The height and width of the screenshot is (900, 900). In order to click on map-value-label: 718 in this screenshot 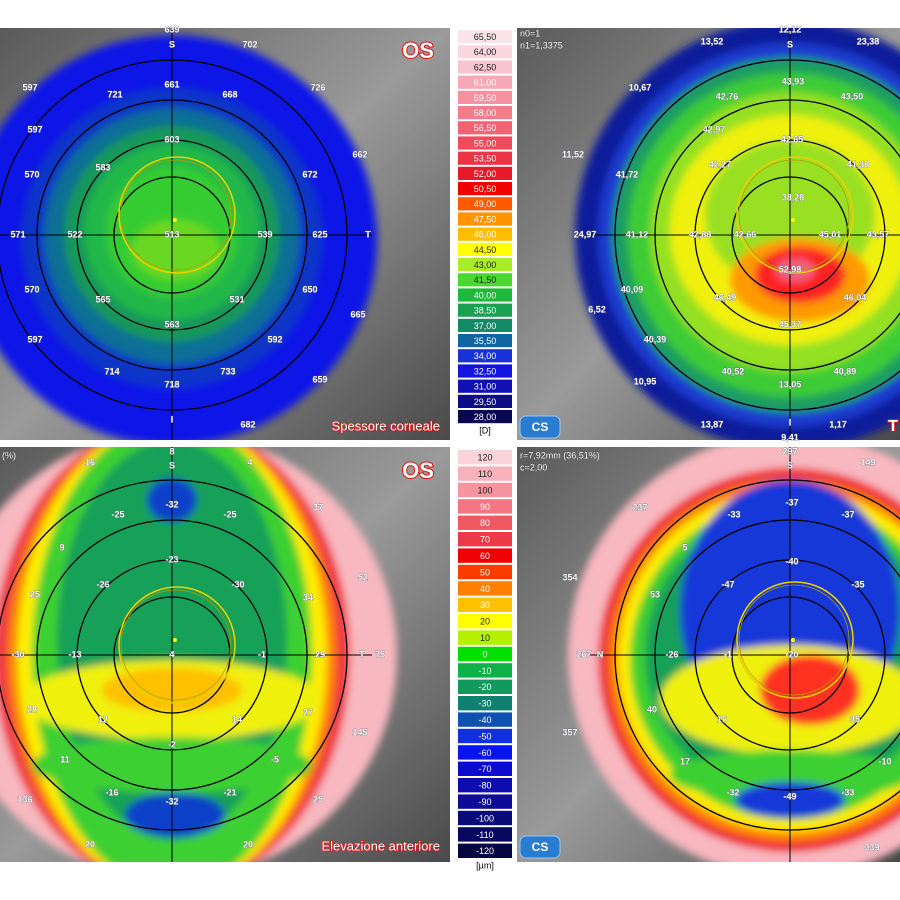, I will do `click(171, 384)`.